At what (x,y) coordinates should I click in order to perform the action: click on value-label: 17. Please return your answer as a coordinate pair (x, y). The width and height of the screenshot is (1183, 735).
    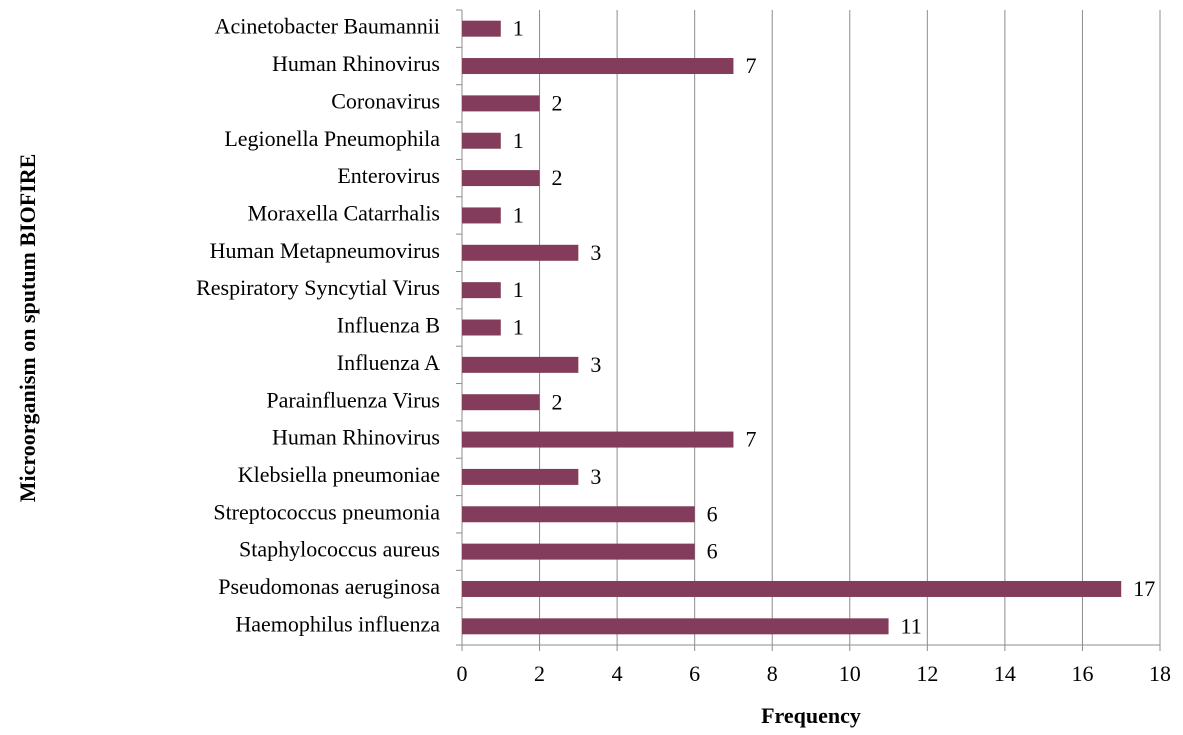
    Looking at the image, I should click on (1144, 588).